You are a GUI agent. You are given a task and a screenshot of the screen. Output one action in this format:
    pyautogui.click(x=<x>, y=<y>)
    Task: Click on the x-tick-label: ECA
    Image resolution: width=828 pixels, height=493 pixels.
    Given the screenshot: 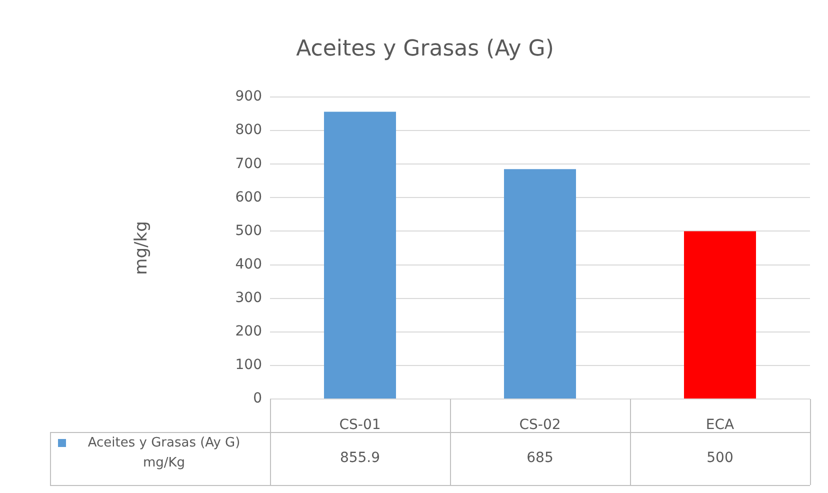 What is the action you would take?
    pyautogui.click(x=720, y=425)
    